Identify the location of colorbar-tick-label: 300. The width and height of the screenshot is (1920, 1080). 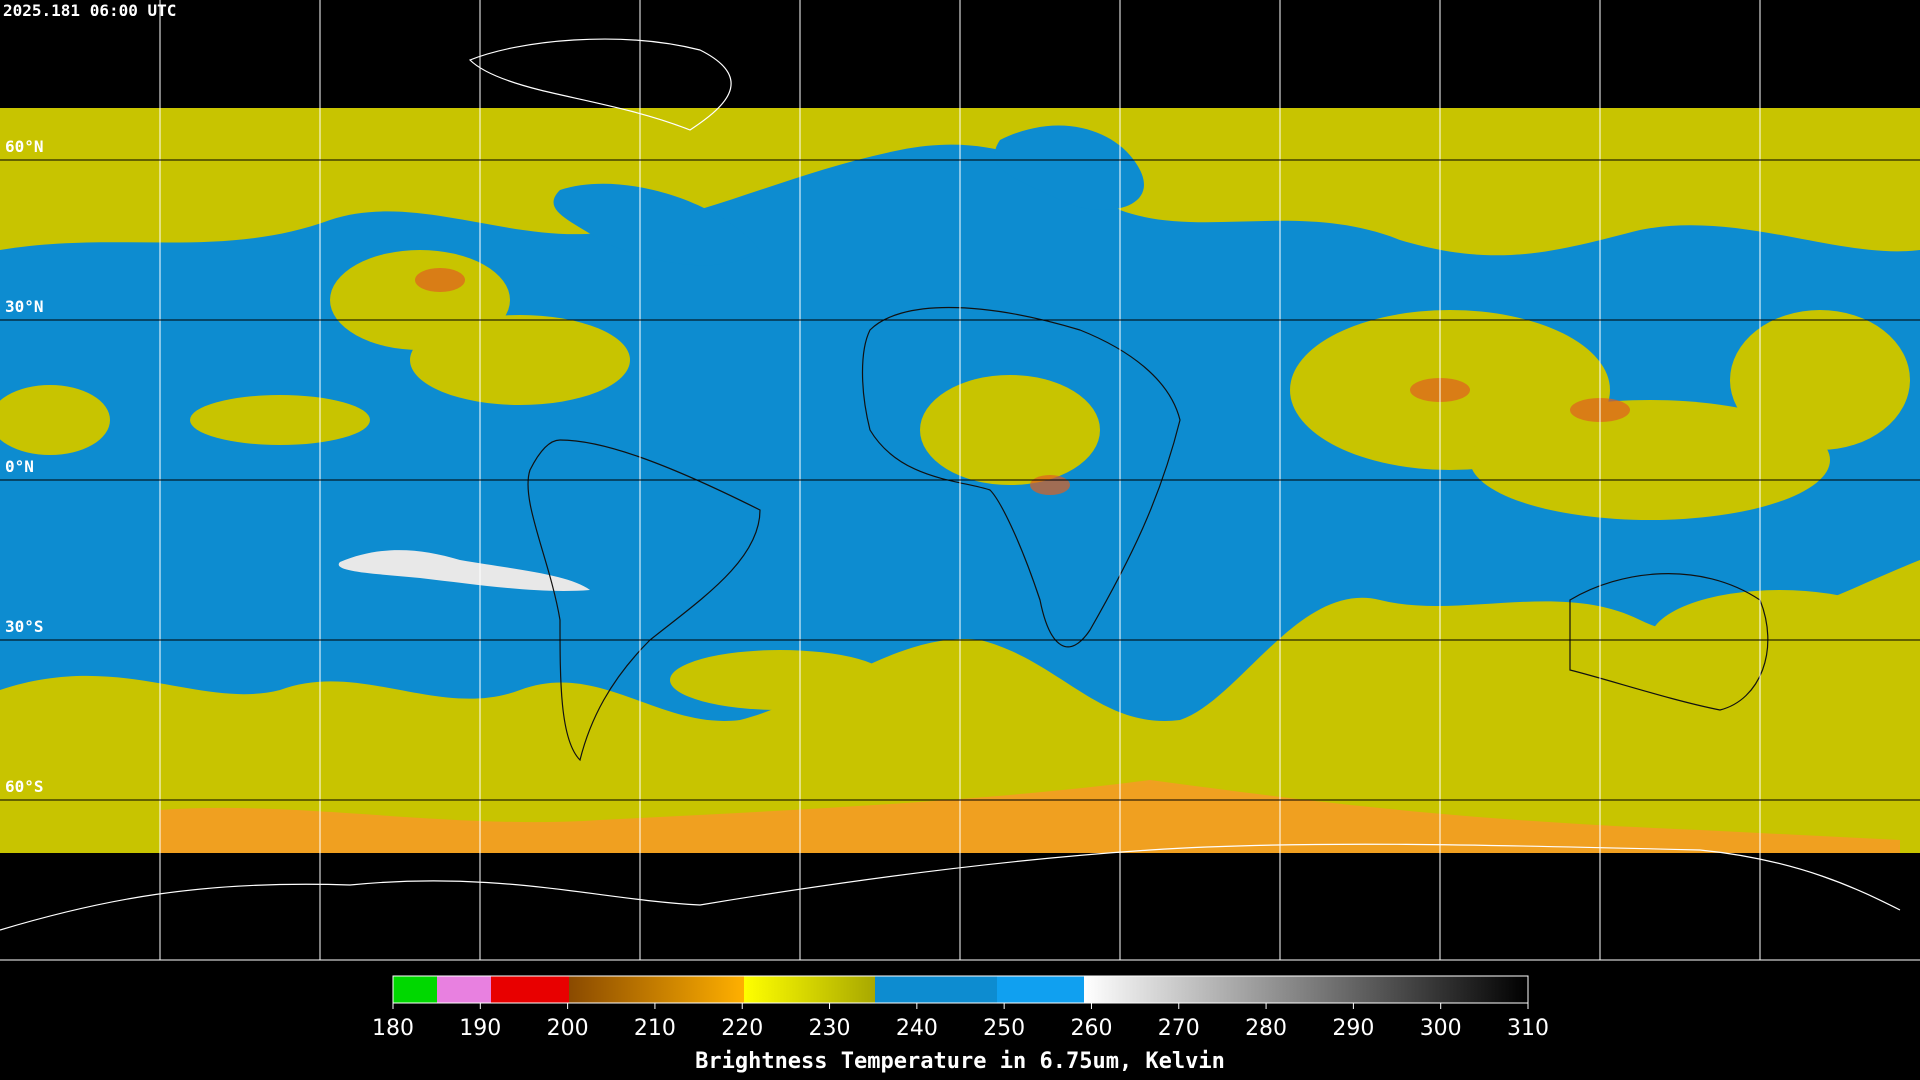
(1441, 1028).